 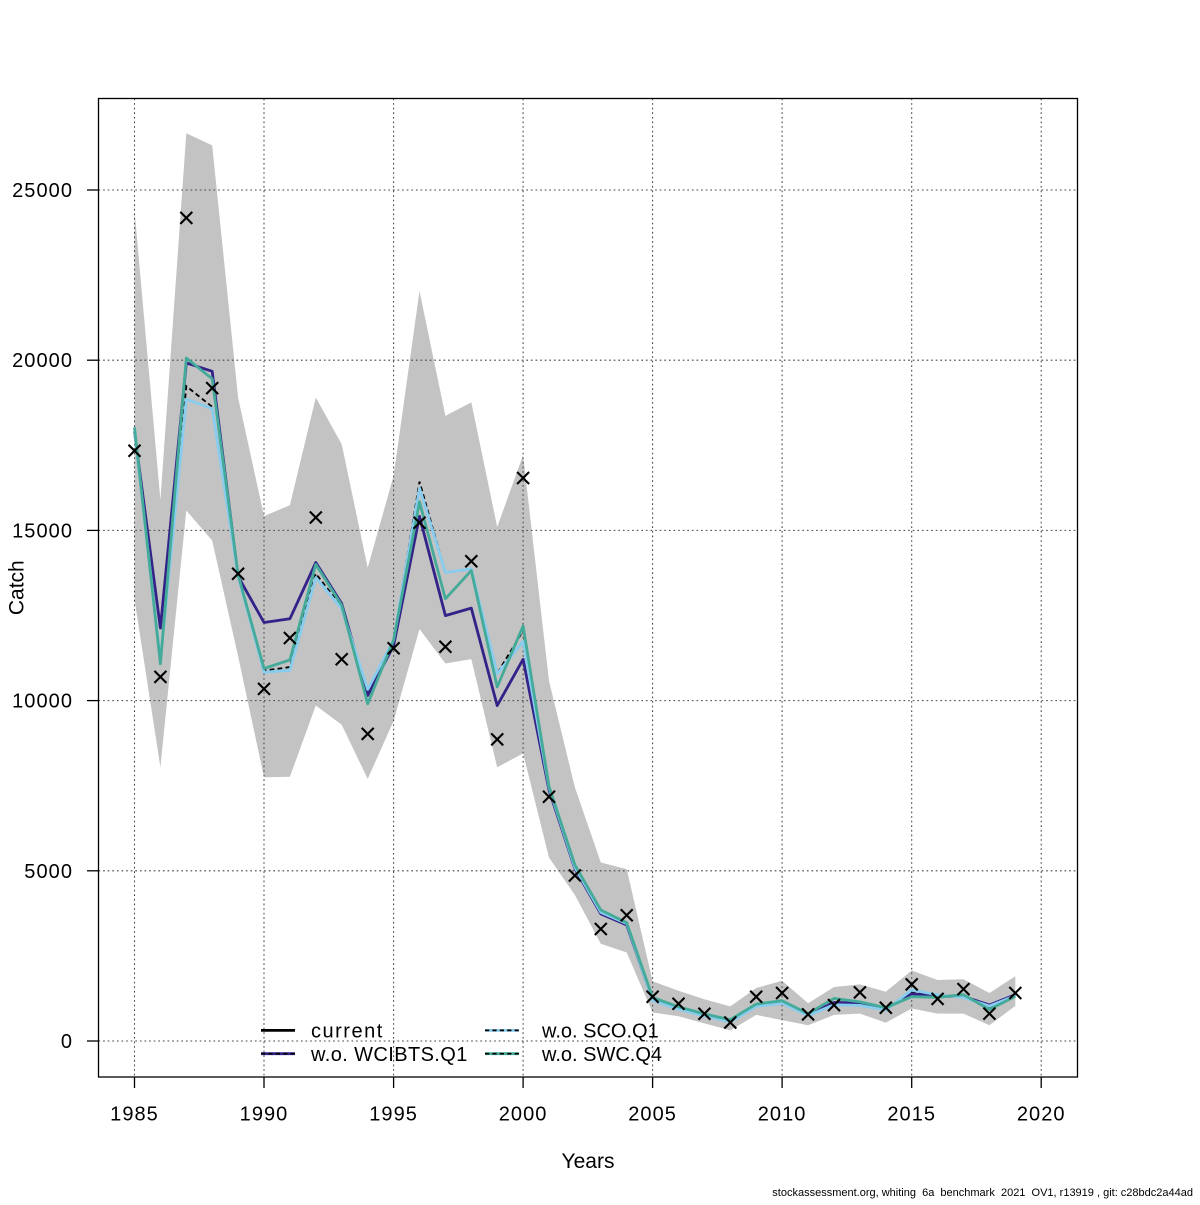 What do you see at coordinates (588, 1161) in the screenshot?
I see `svg-text: Years` at bounding box center [588, 1161].